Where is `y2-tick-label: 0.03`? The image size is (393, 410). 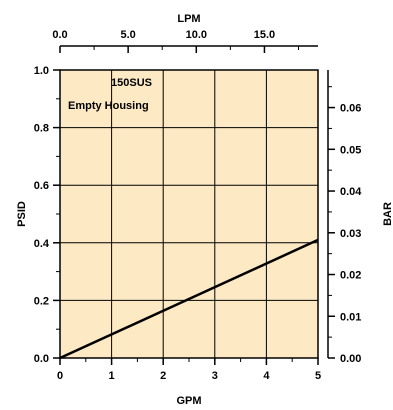 y2-tick-label: 0.03 is located at coordinates (350, 234).